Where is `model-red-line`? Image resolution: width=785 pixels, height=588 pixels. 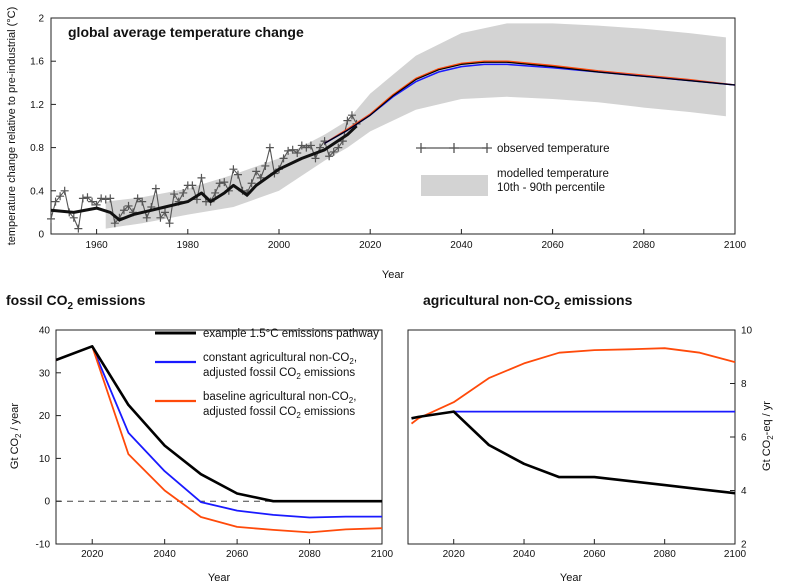 model-red-line is located at coordinates (530, 102).